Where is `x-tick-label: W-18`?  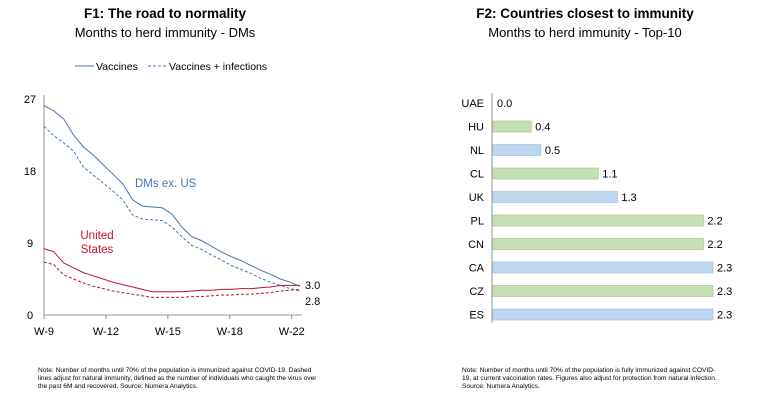 x-tick-label: W-18 is located at coordinates (230, 332).